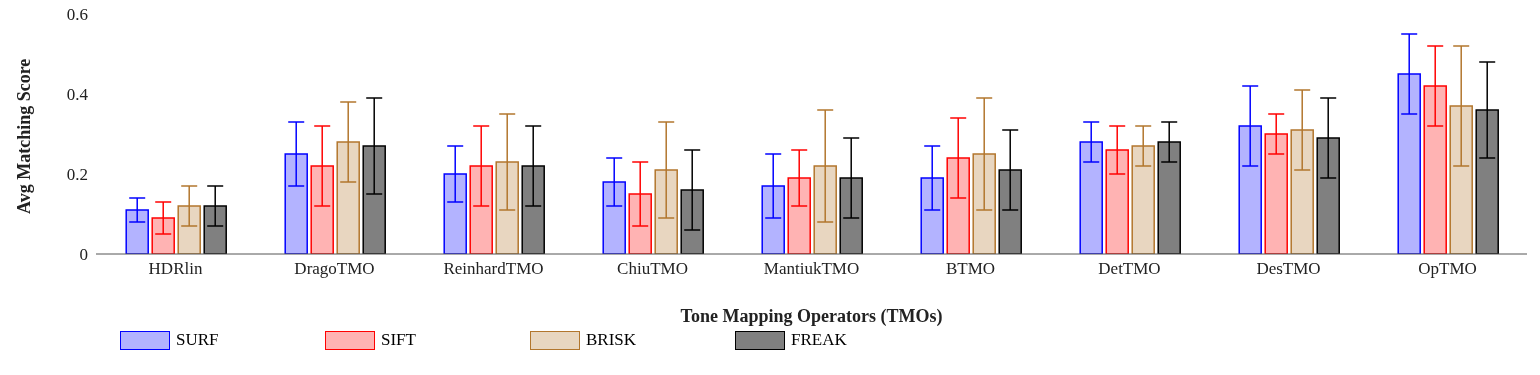 Image resolution: width=1540 pixels, height=375 pixels. I want to click on legend-label: SURF, so click(197, 340).